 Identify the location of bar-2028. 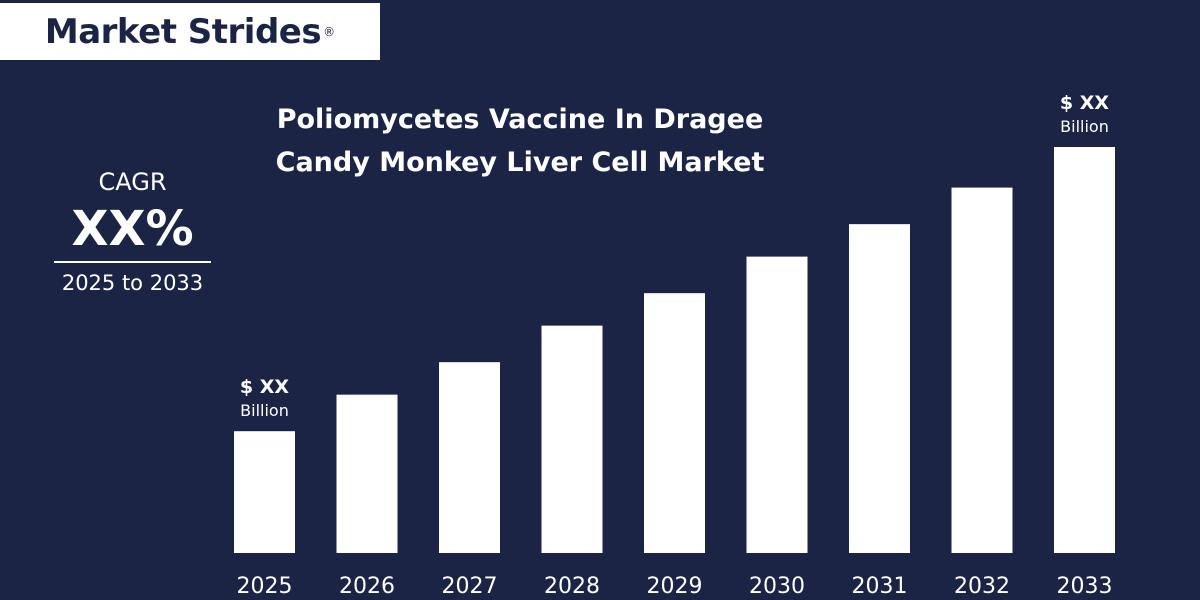
(572, 439).